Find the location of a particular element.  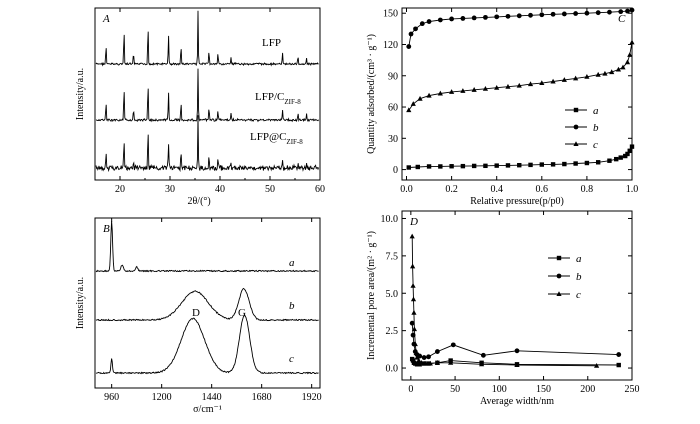

panel-b-x-tick-label: 1920 is located at coordinates (312, 397).